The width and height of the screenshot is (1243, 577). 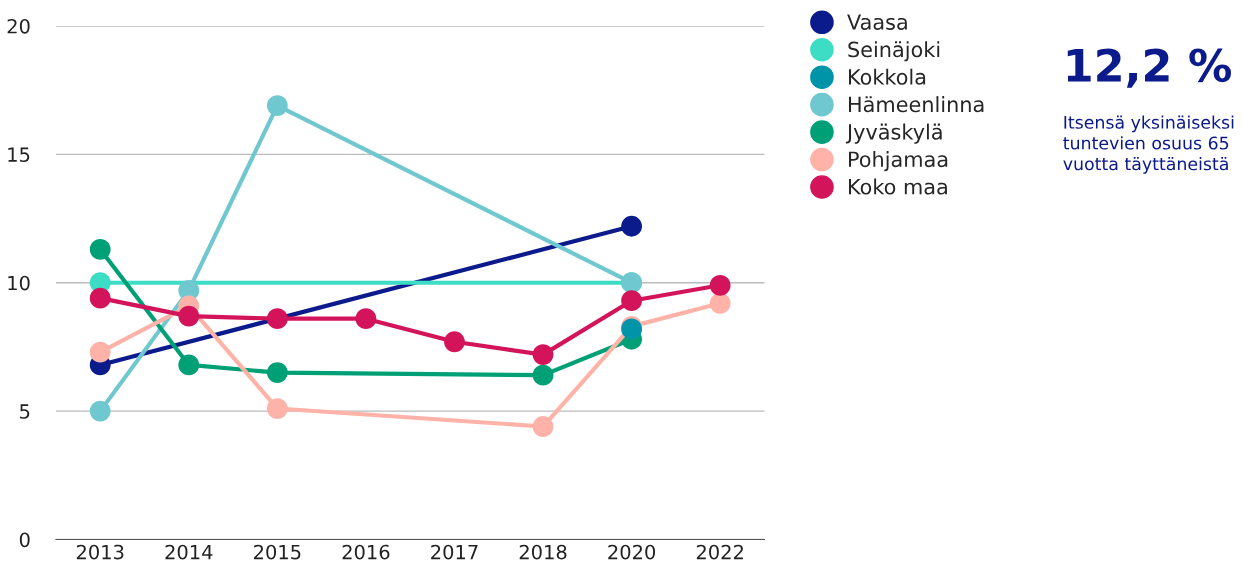 What do you see at coordinates (454, 552) in the screenshot?
I see `x-tick-label: 2017` at bounding box center [454, 552].